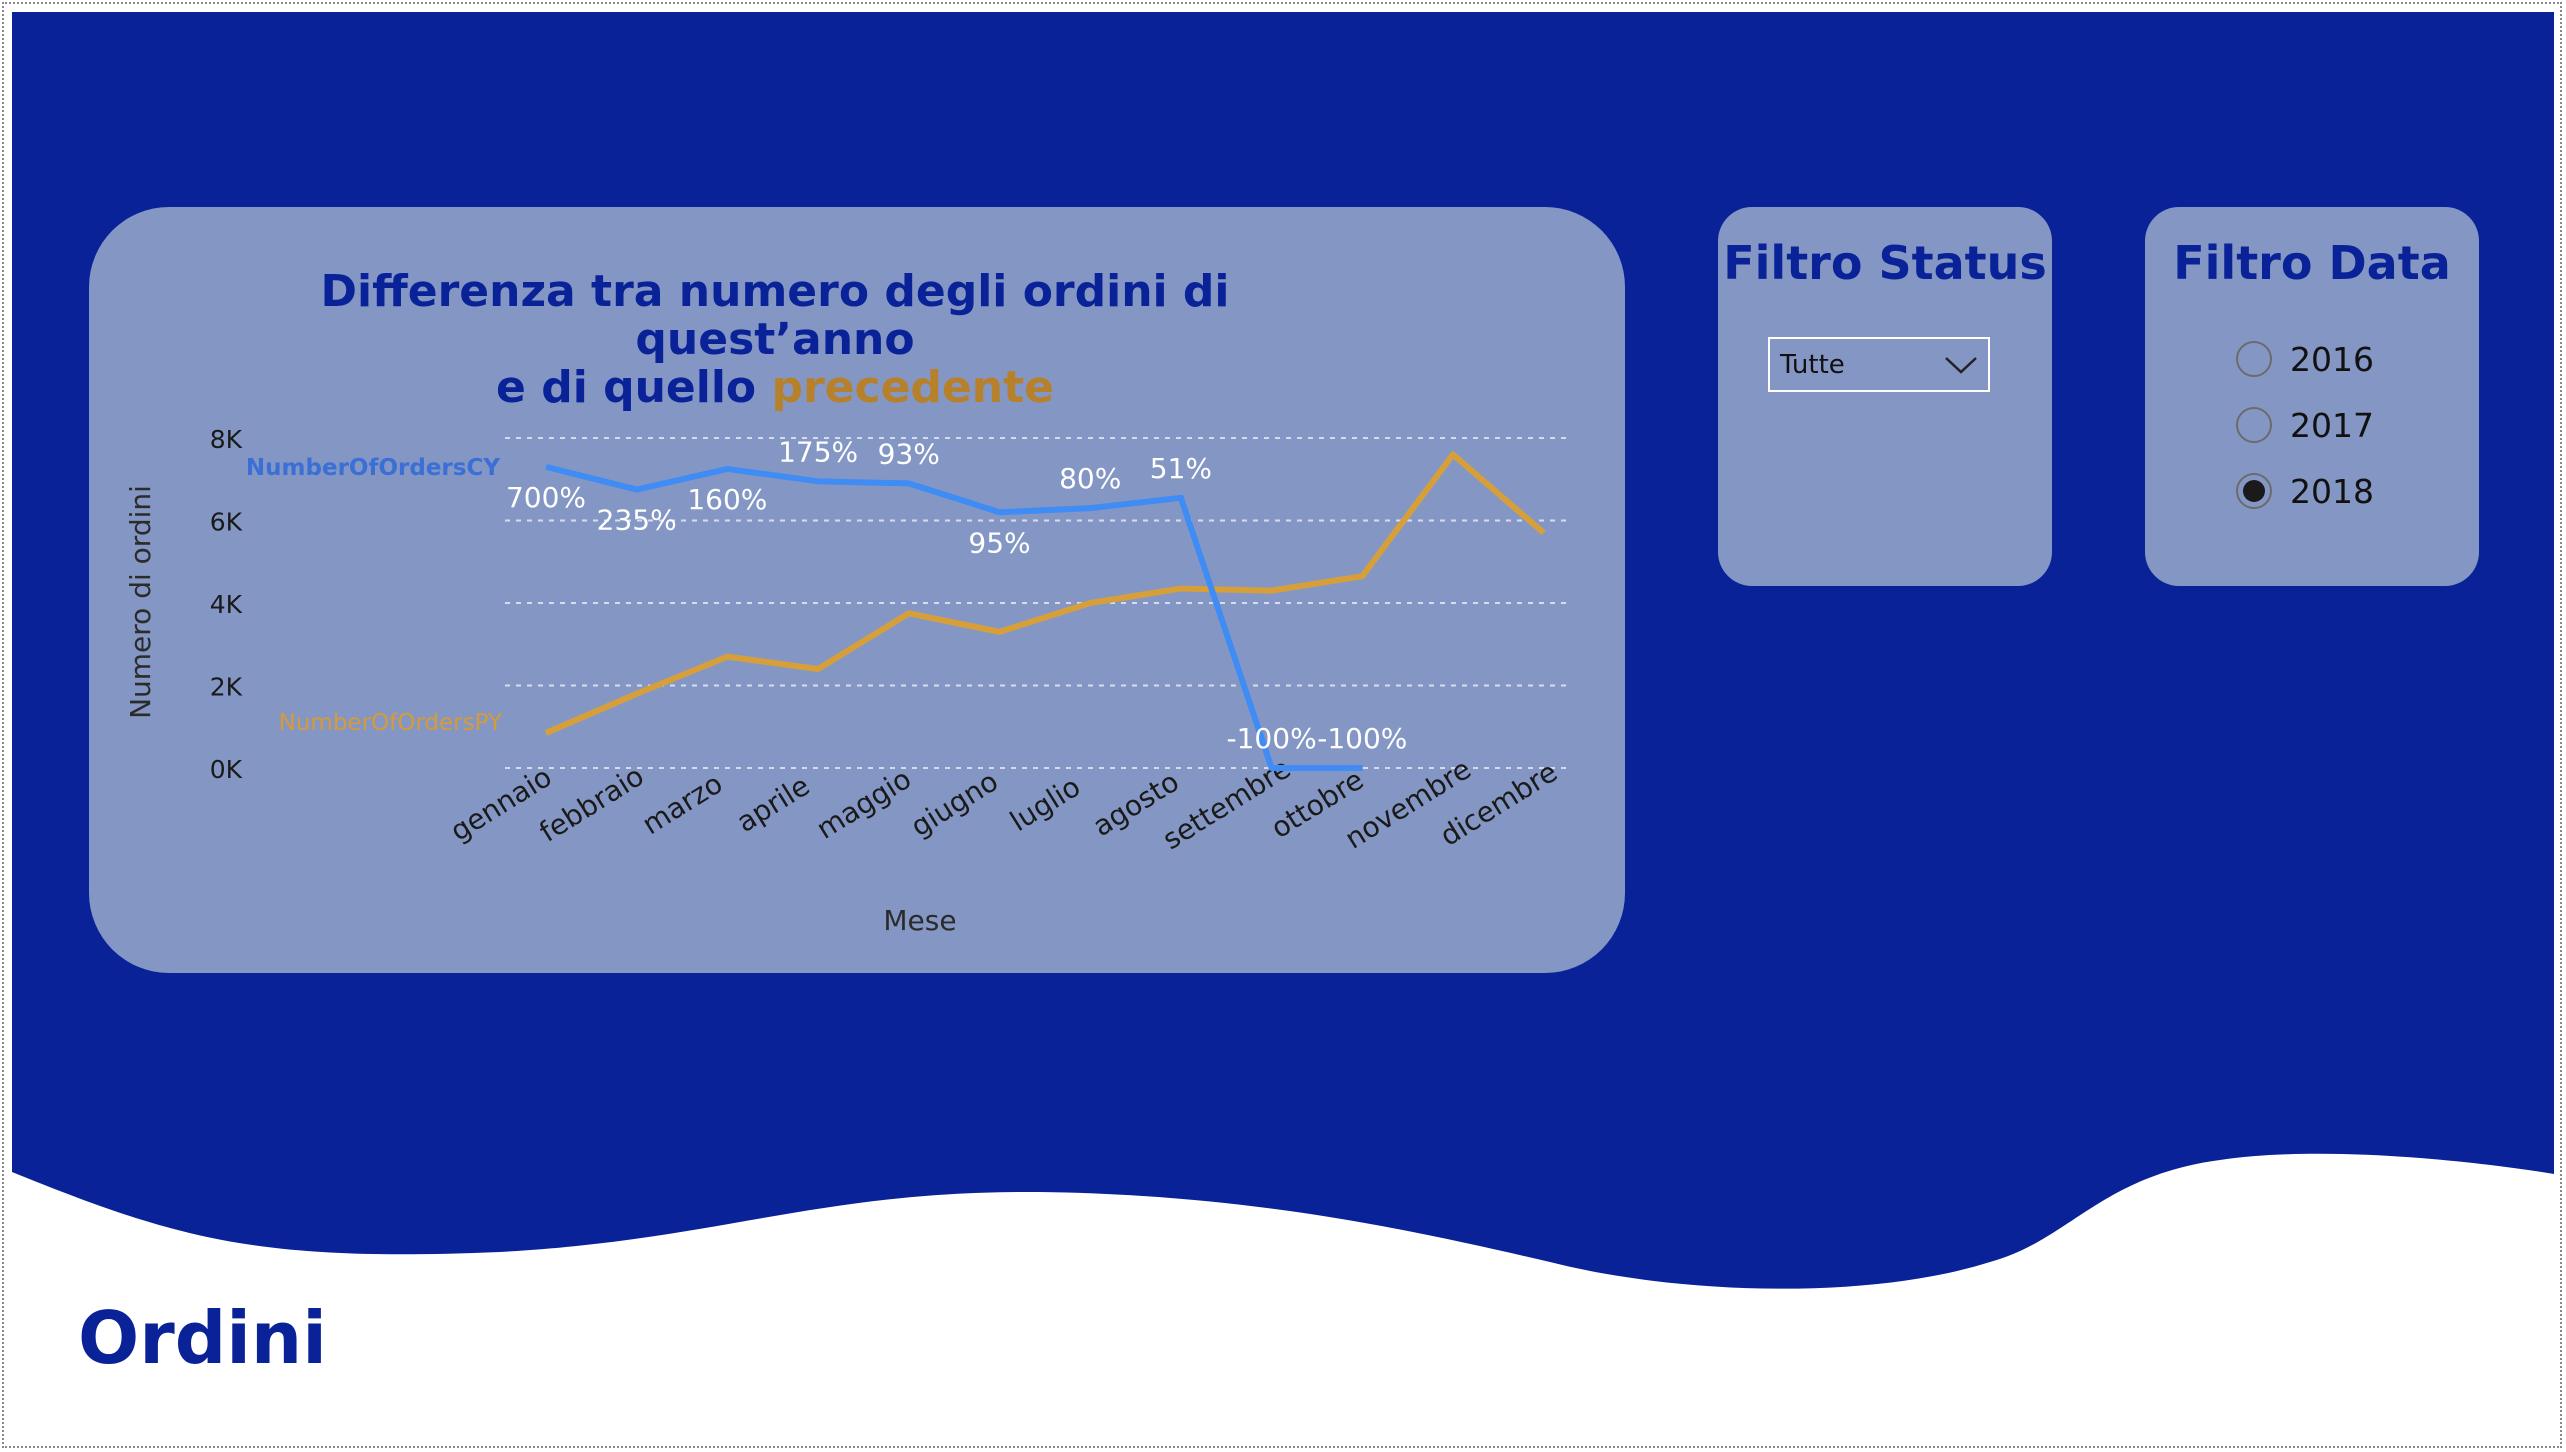 This screenshot has width=2566, height=1452. I want to click on data-label: 51%, so click(1181, 468).